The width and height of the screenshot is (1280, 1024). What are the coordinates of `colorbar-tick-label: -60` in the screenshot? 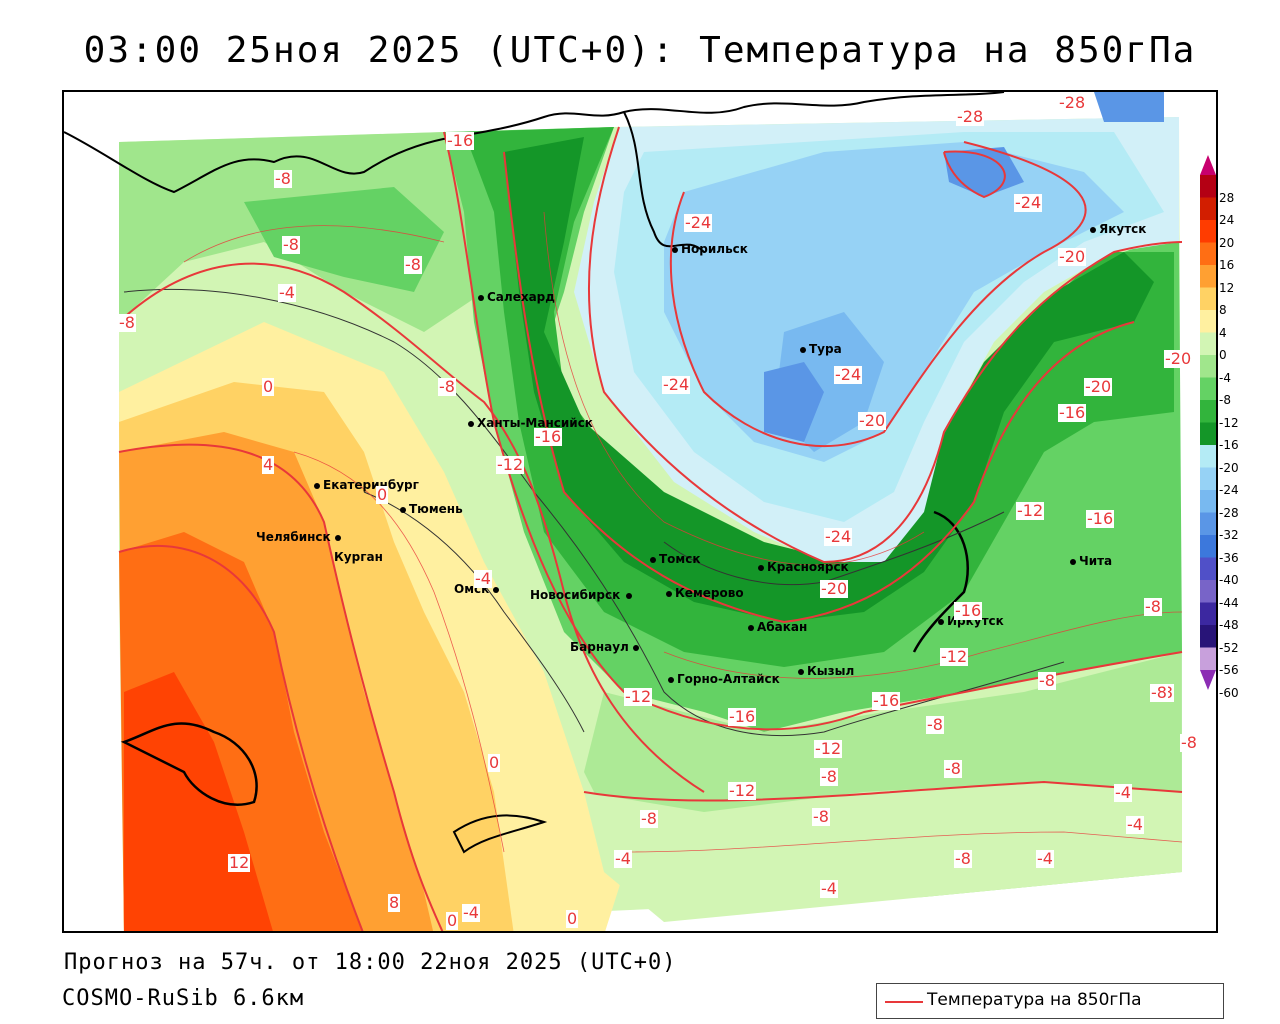 It's located at (1229, 692).